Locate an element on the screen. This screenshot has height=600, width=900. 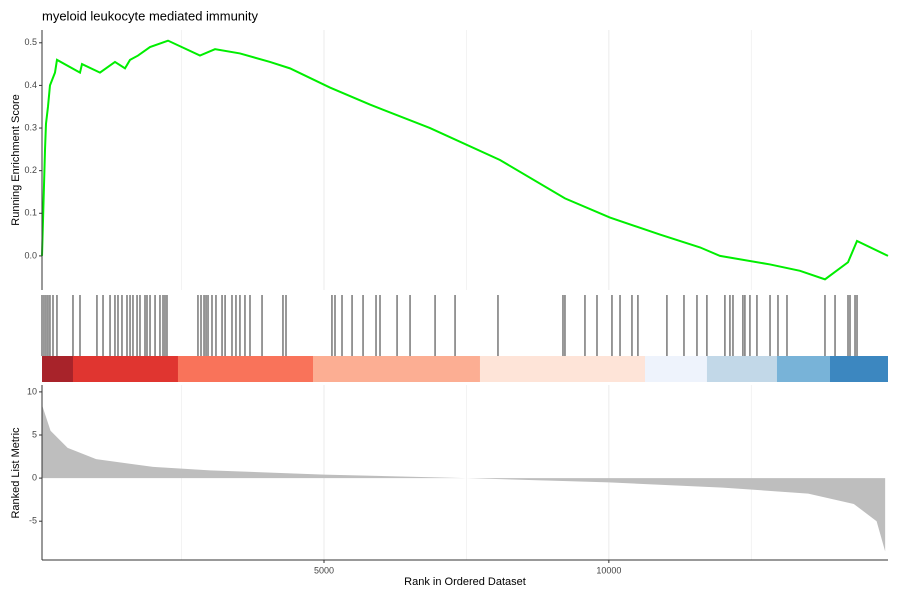
y-tick-label: 0 is located at coordinates (34, 477).